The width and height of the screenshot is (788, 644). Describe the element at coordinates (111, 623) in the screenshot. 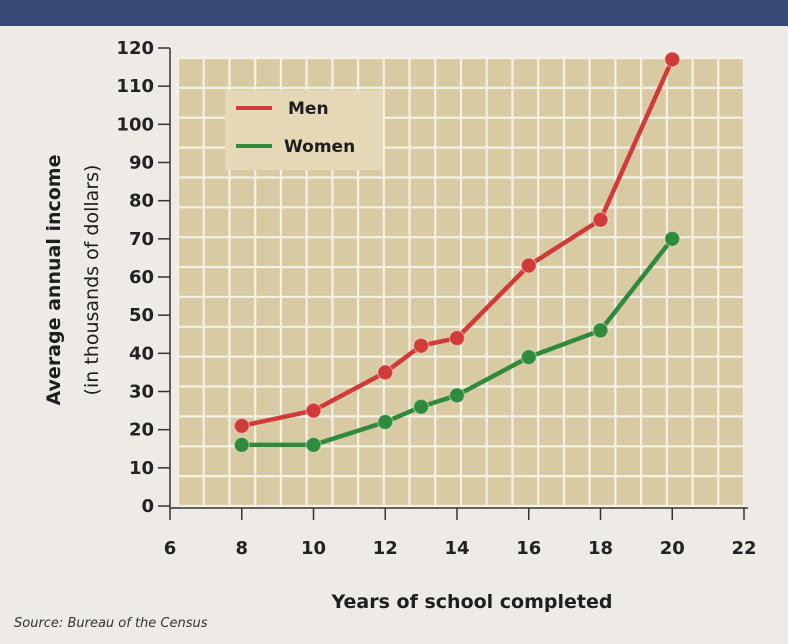

I see `source-note: Source: Bureau of the Census` at that location.